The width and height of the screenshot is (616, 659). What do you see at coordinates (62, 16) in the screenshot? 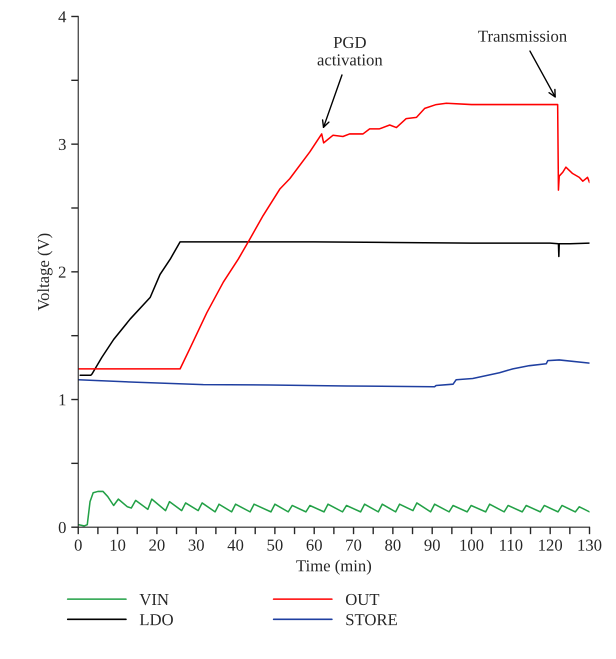
I see `y-tick-label: 4` at bounding box center [62, 16].